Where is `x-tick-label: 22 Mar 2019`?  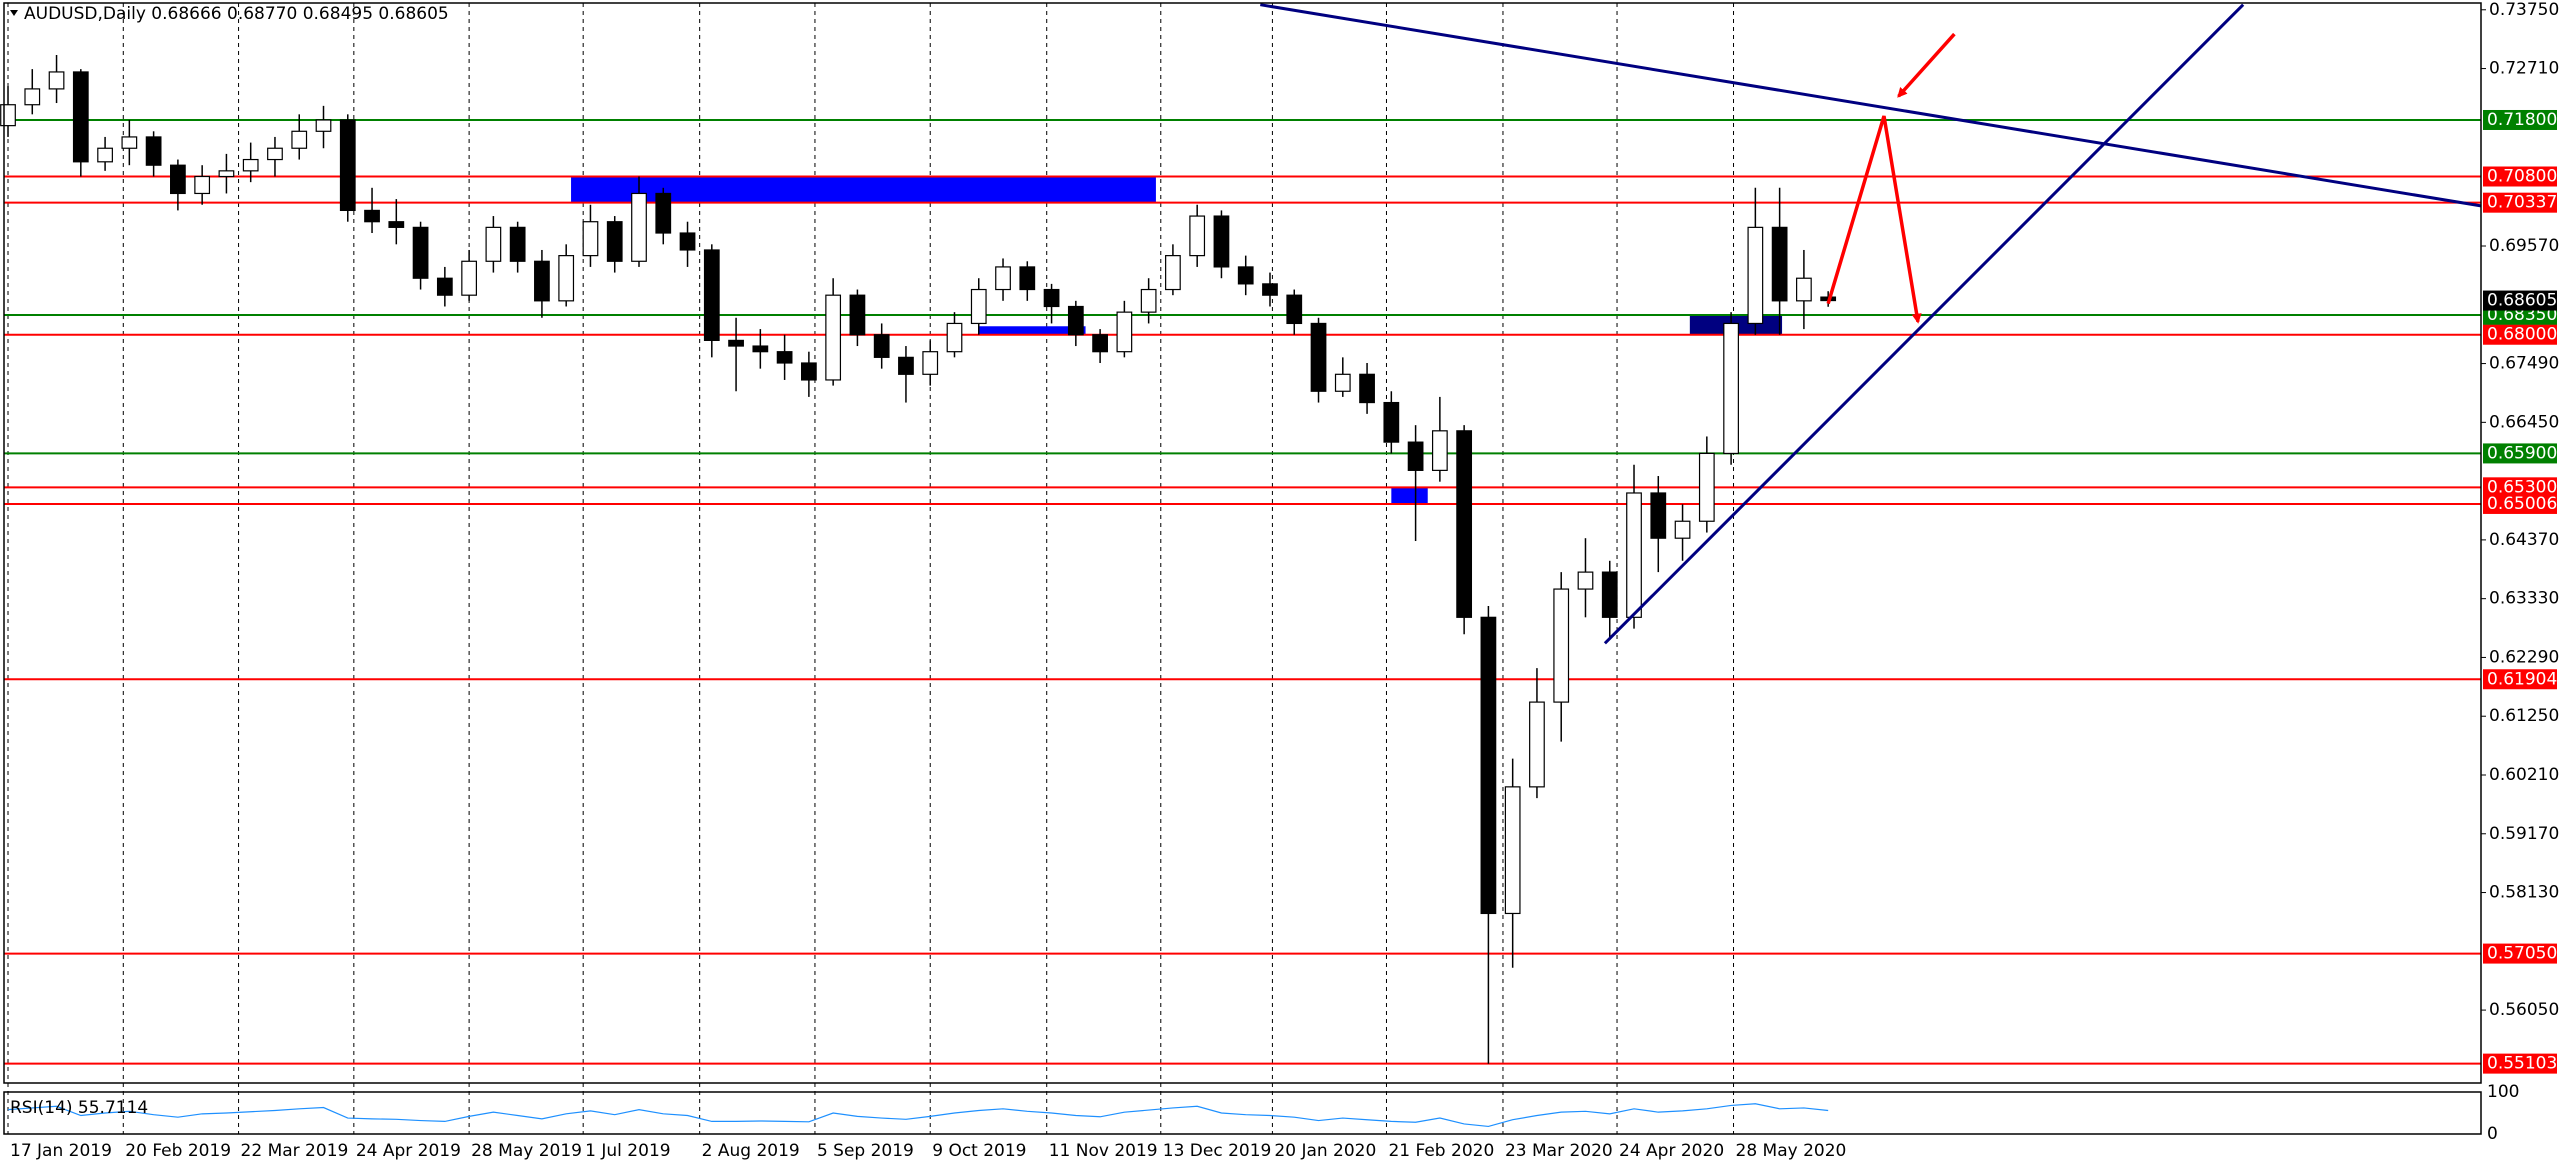
x-tick-label: 22 Mar 2019 is located at coordinates (295, 1151).